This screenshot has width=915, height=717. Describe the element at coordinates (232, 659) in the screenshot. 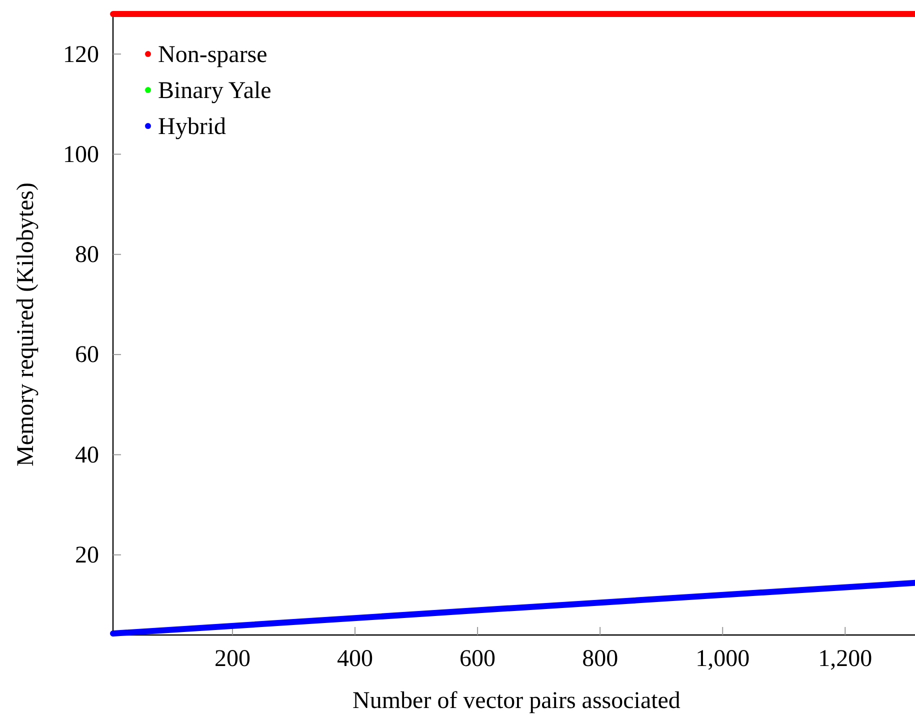

I see `x-tick-label: 200` at that location.